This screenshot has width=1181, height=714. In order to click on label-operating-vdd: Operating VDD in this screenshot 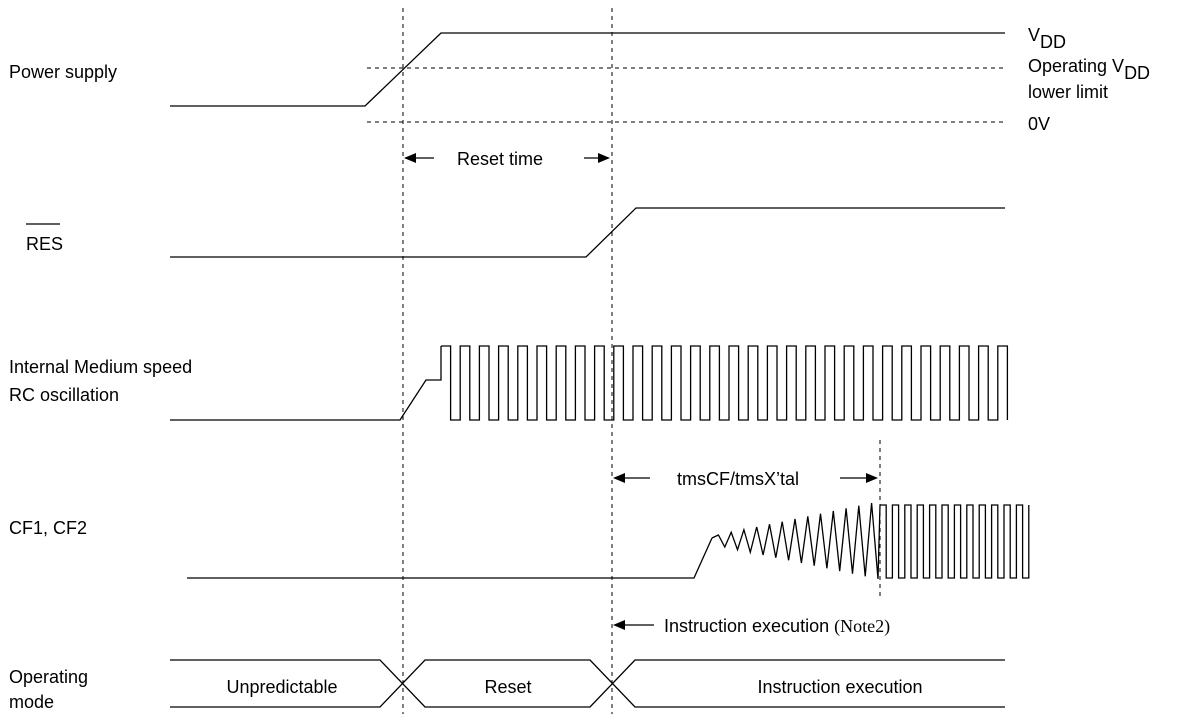, I will do `click(1089, 69)`.